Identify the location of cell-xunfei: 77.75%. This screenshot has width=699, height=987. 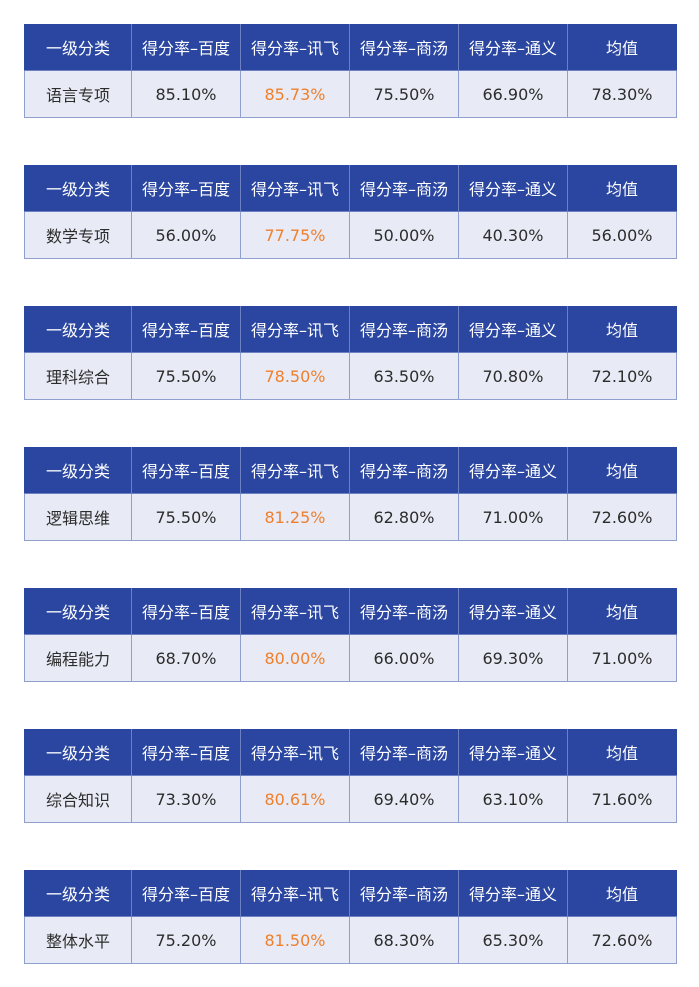
(295, 235).